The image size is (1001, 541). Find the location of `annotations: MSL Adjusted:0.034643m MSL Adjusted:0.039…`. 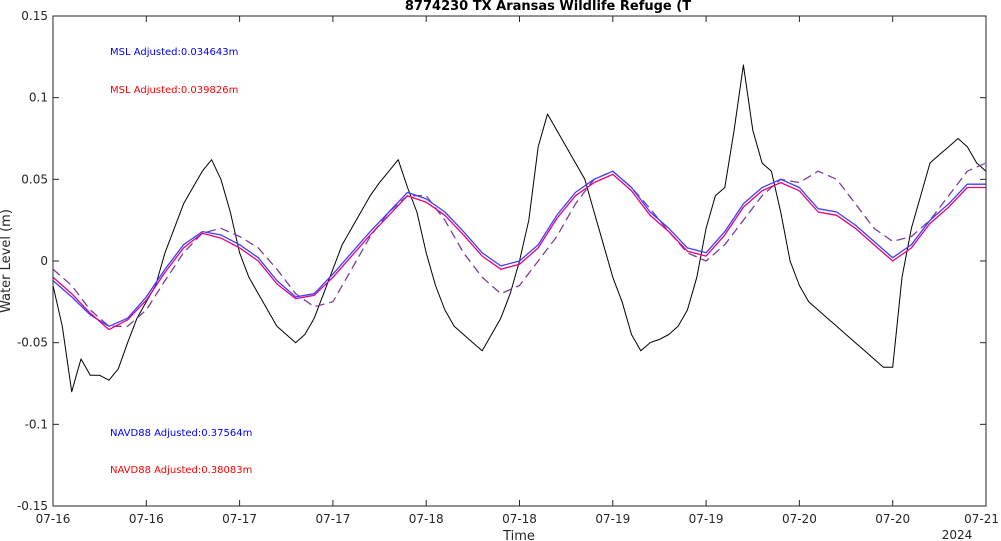

annotations: MSL Adjusted:0.034643m MSL Adjusted:0.039… is located at coordinates (181, 261).